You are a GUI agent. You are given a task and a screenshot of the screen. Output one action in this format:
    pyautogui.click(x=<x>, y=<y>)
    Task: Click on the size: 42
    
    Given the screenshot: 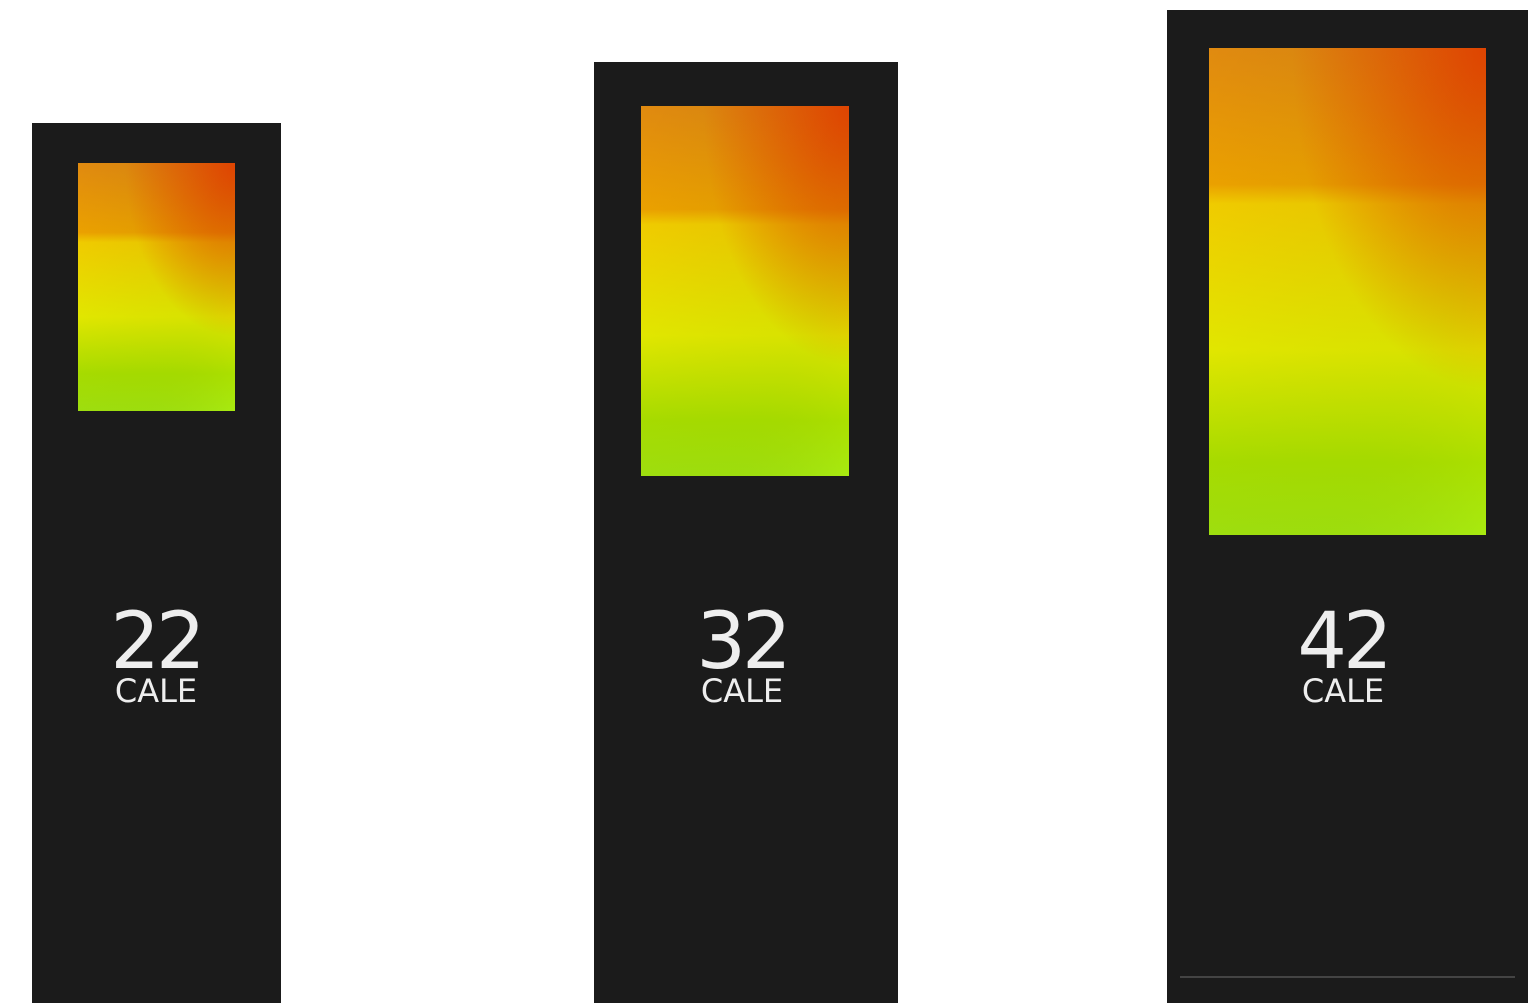 What is the action you would take?
    pyautogui.click(x=1342, y=642)
    